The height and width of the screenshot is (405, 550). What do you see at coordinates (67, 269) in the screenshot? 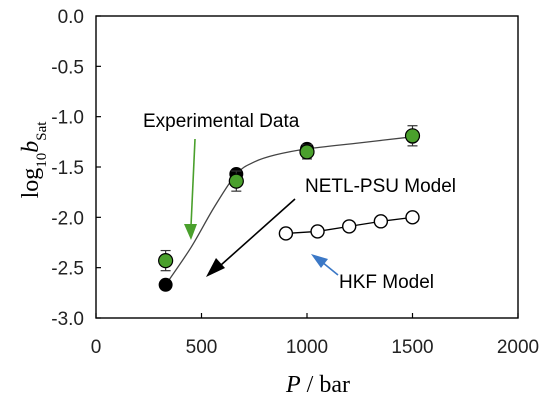
I see `y-tick-label: -2.5` at bounding box center [67, 269].